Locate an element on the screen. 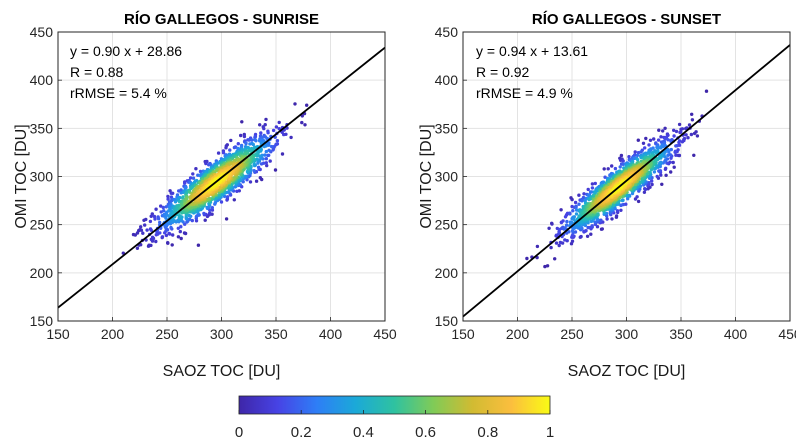 The image size is (796, 439). colorbar-tick-label: 1 is located at coordinates (550, 431).